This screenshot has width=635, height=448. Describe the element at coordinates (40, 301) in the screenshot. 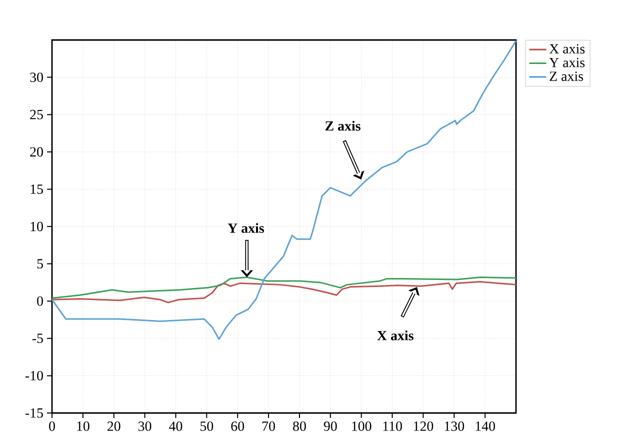

I see `y-tick-label: 0` at that location.